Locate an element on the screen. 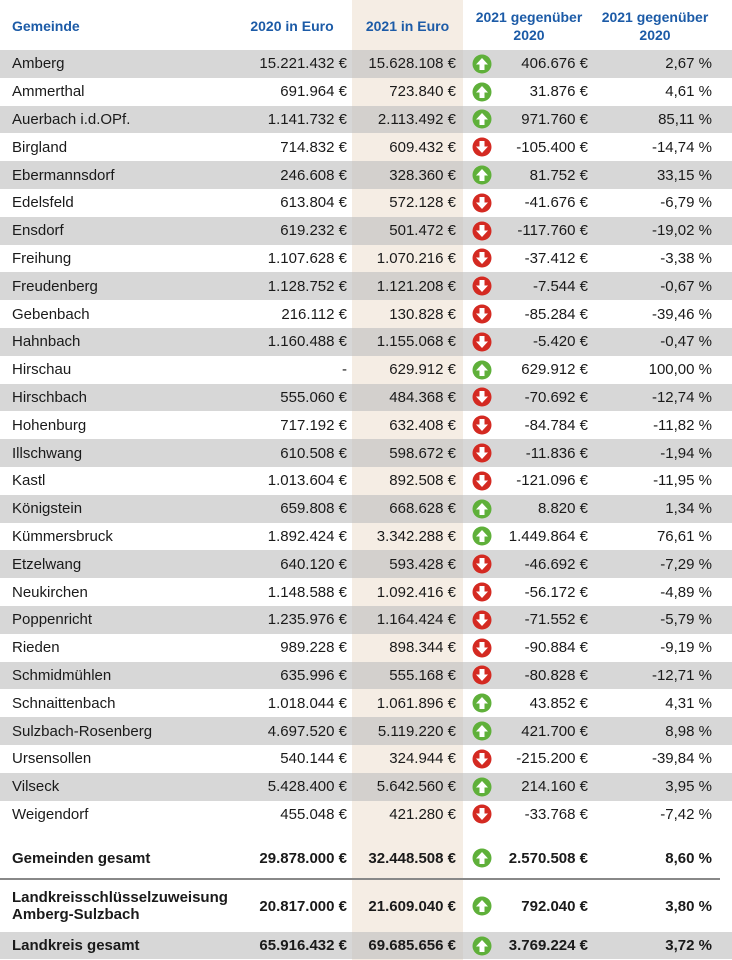 This screenshot has width=732, height=960. cell: 1.148.588 € is located at coordinates (307, 592).